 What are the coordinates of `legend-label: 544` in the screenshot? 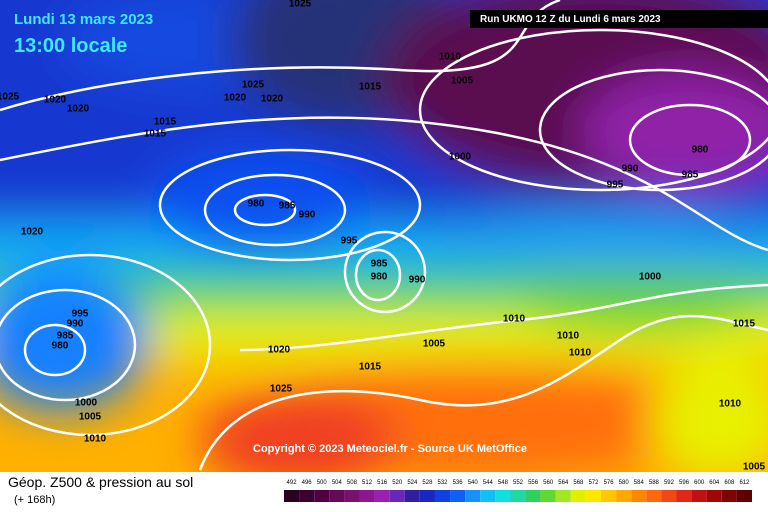 It's located at (488, 483).